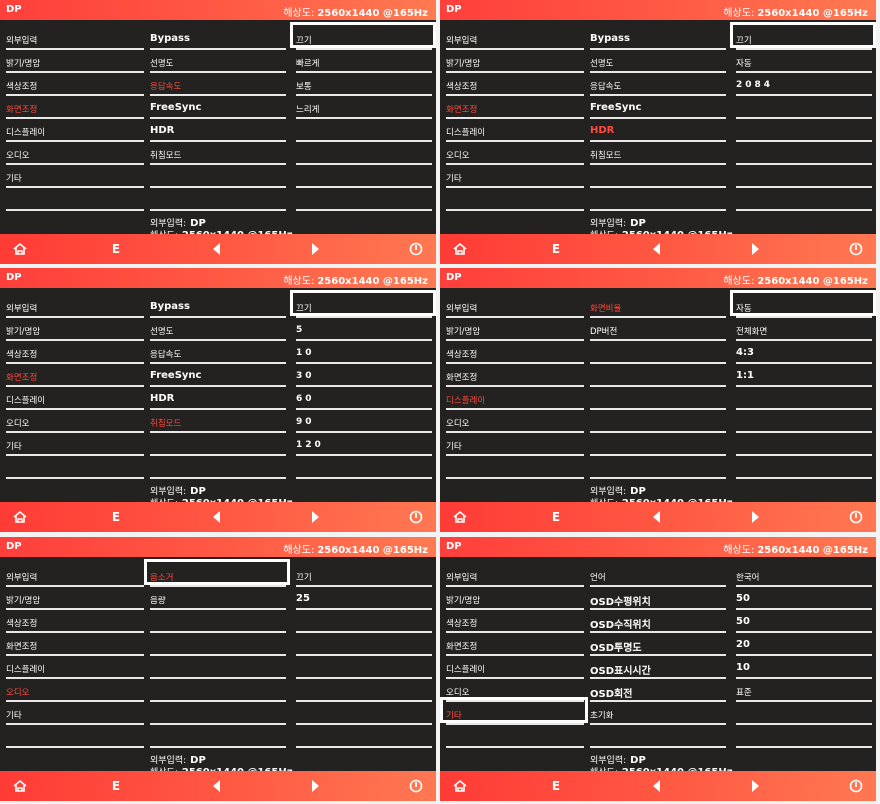  What do you see at coordinates (804, 691) in the screenshot?
I see `menu-item: 표준` at bounding box center [804, 691].